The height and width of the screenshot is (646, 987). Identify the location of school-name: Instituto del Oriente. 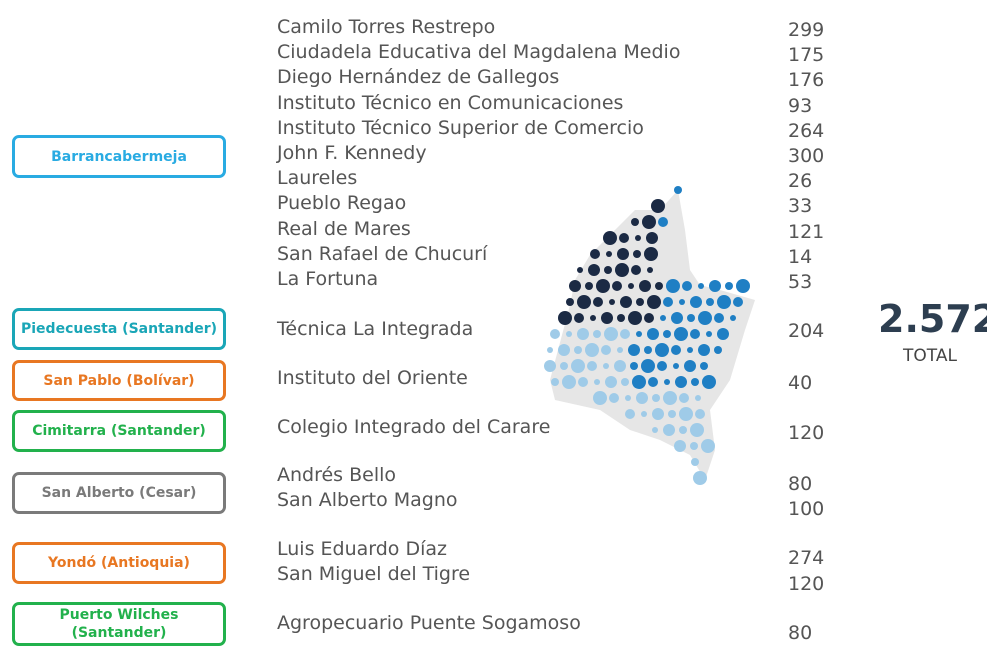
(372, 378).